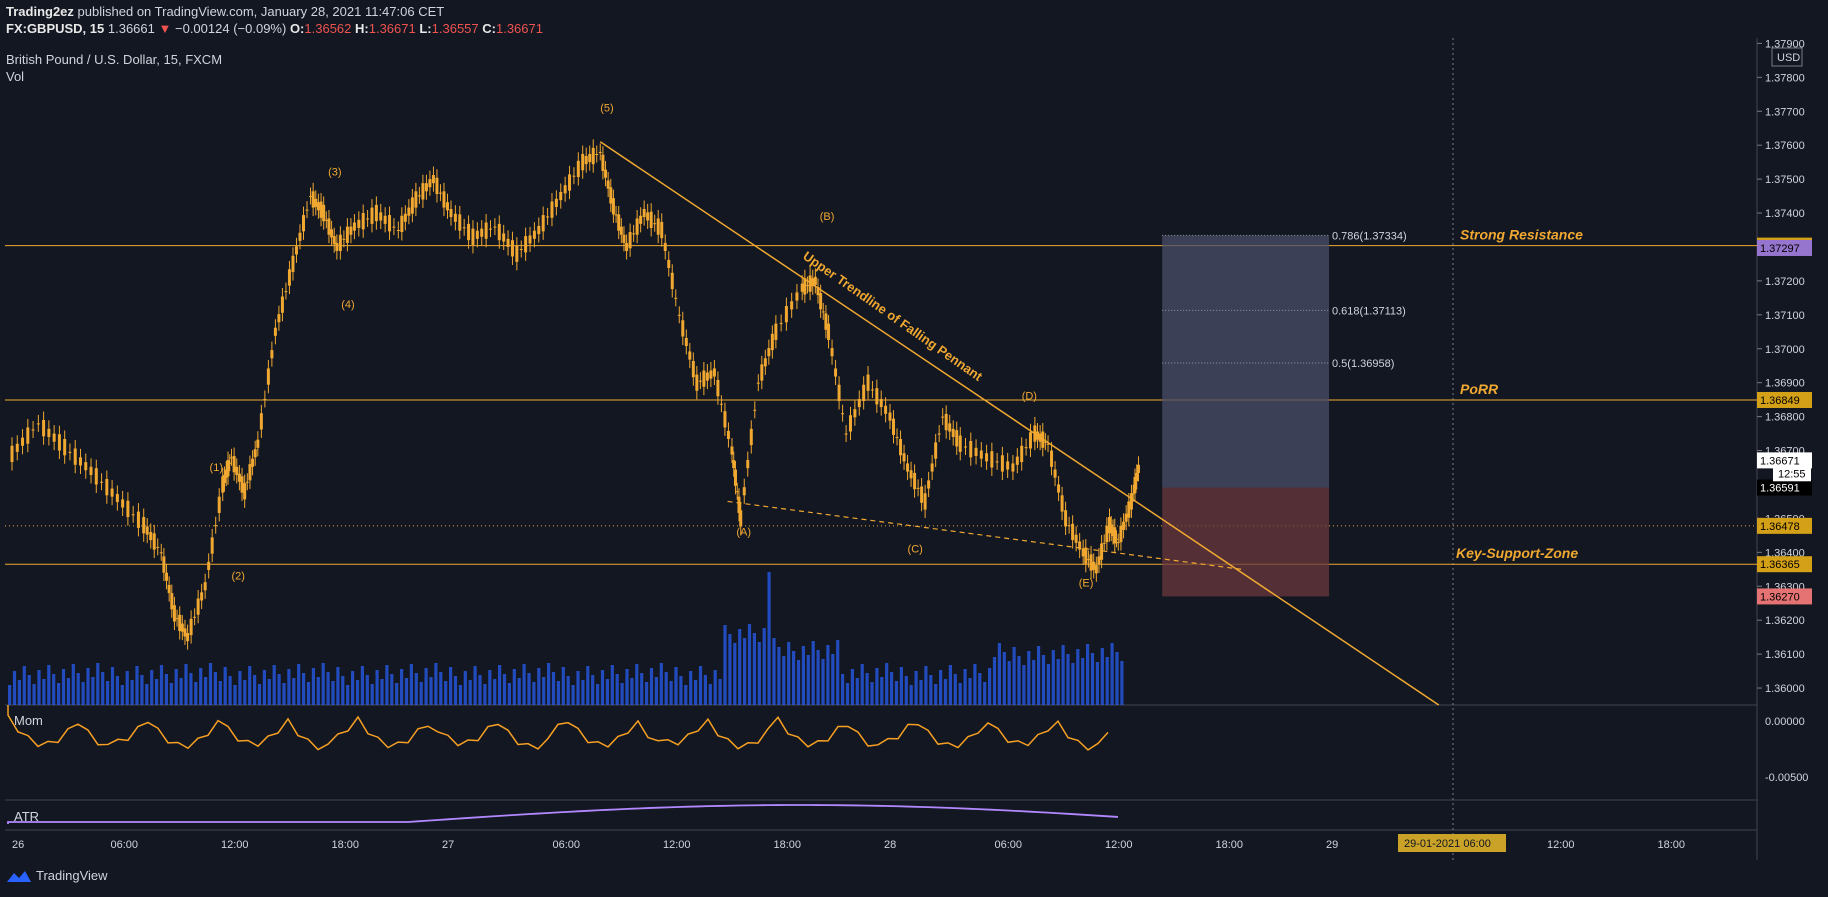 Image resolution: width=1828 pixels, height=897 pixels. What do you see at coordinates (1785, 689) in the screenshot?
I see `price-tick-label: 1.36000` at bounding box center [1785, 689].